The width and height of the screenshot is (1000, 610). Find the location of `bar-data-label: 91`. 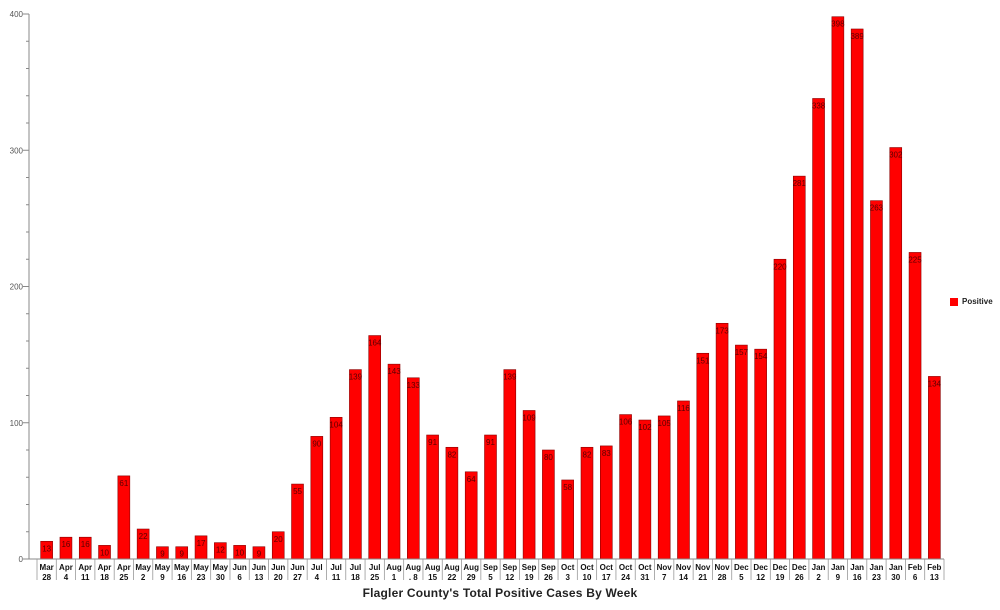

bar-data-label: 91 is located at coordinates (490, 442).